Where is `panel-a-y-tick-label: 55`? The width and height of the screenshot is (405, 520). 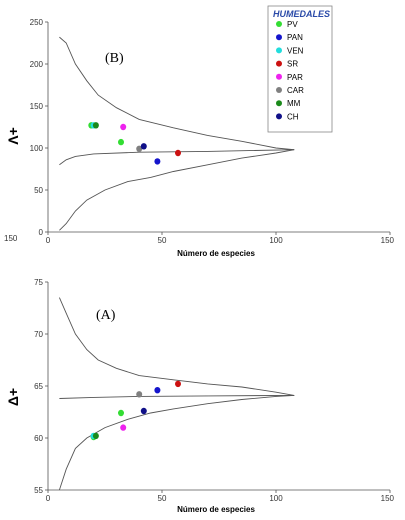 panel-a-y-tick-label: 55 is located at coordinates (38, 490).